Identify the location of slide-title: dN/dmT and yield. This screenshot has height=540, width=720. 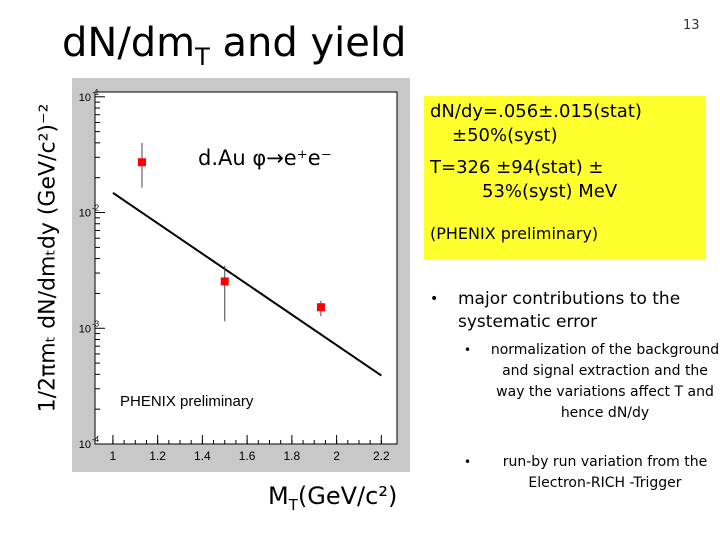
(234, 45).